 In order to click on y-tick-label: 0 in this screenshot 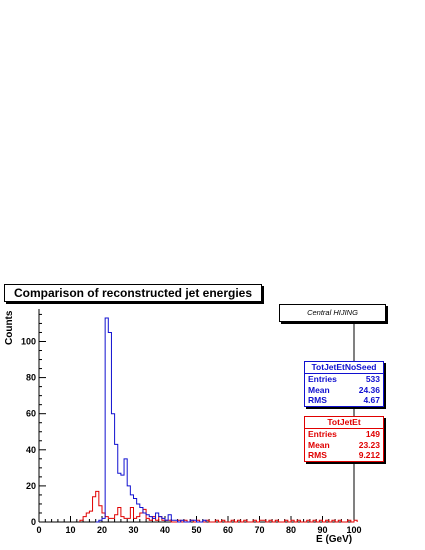, I will do `click(33, 522)`.